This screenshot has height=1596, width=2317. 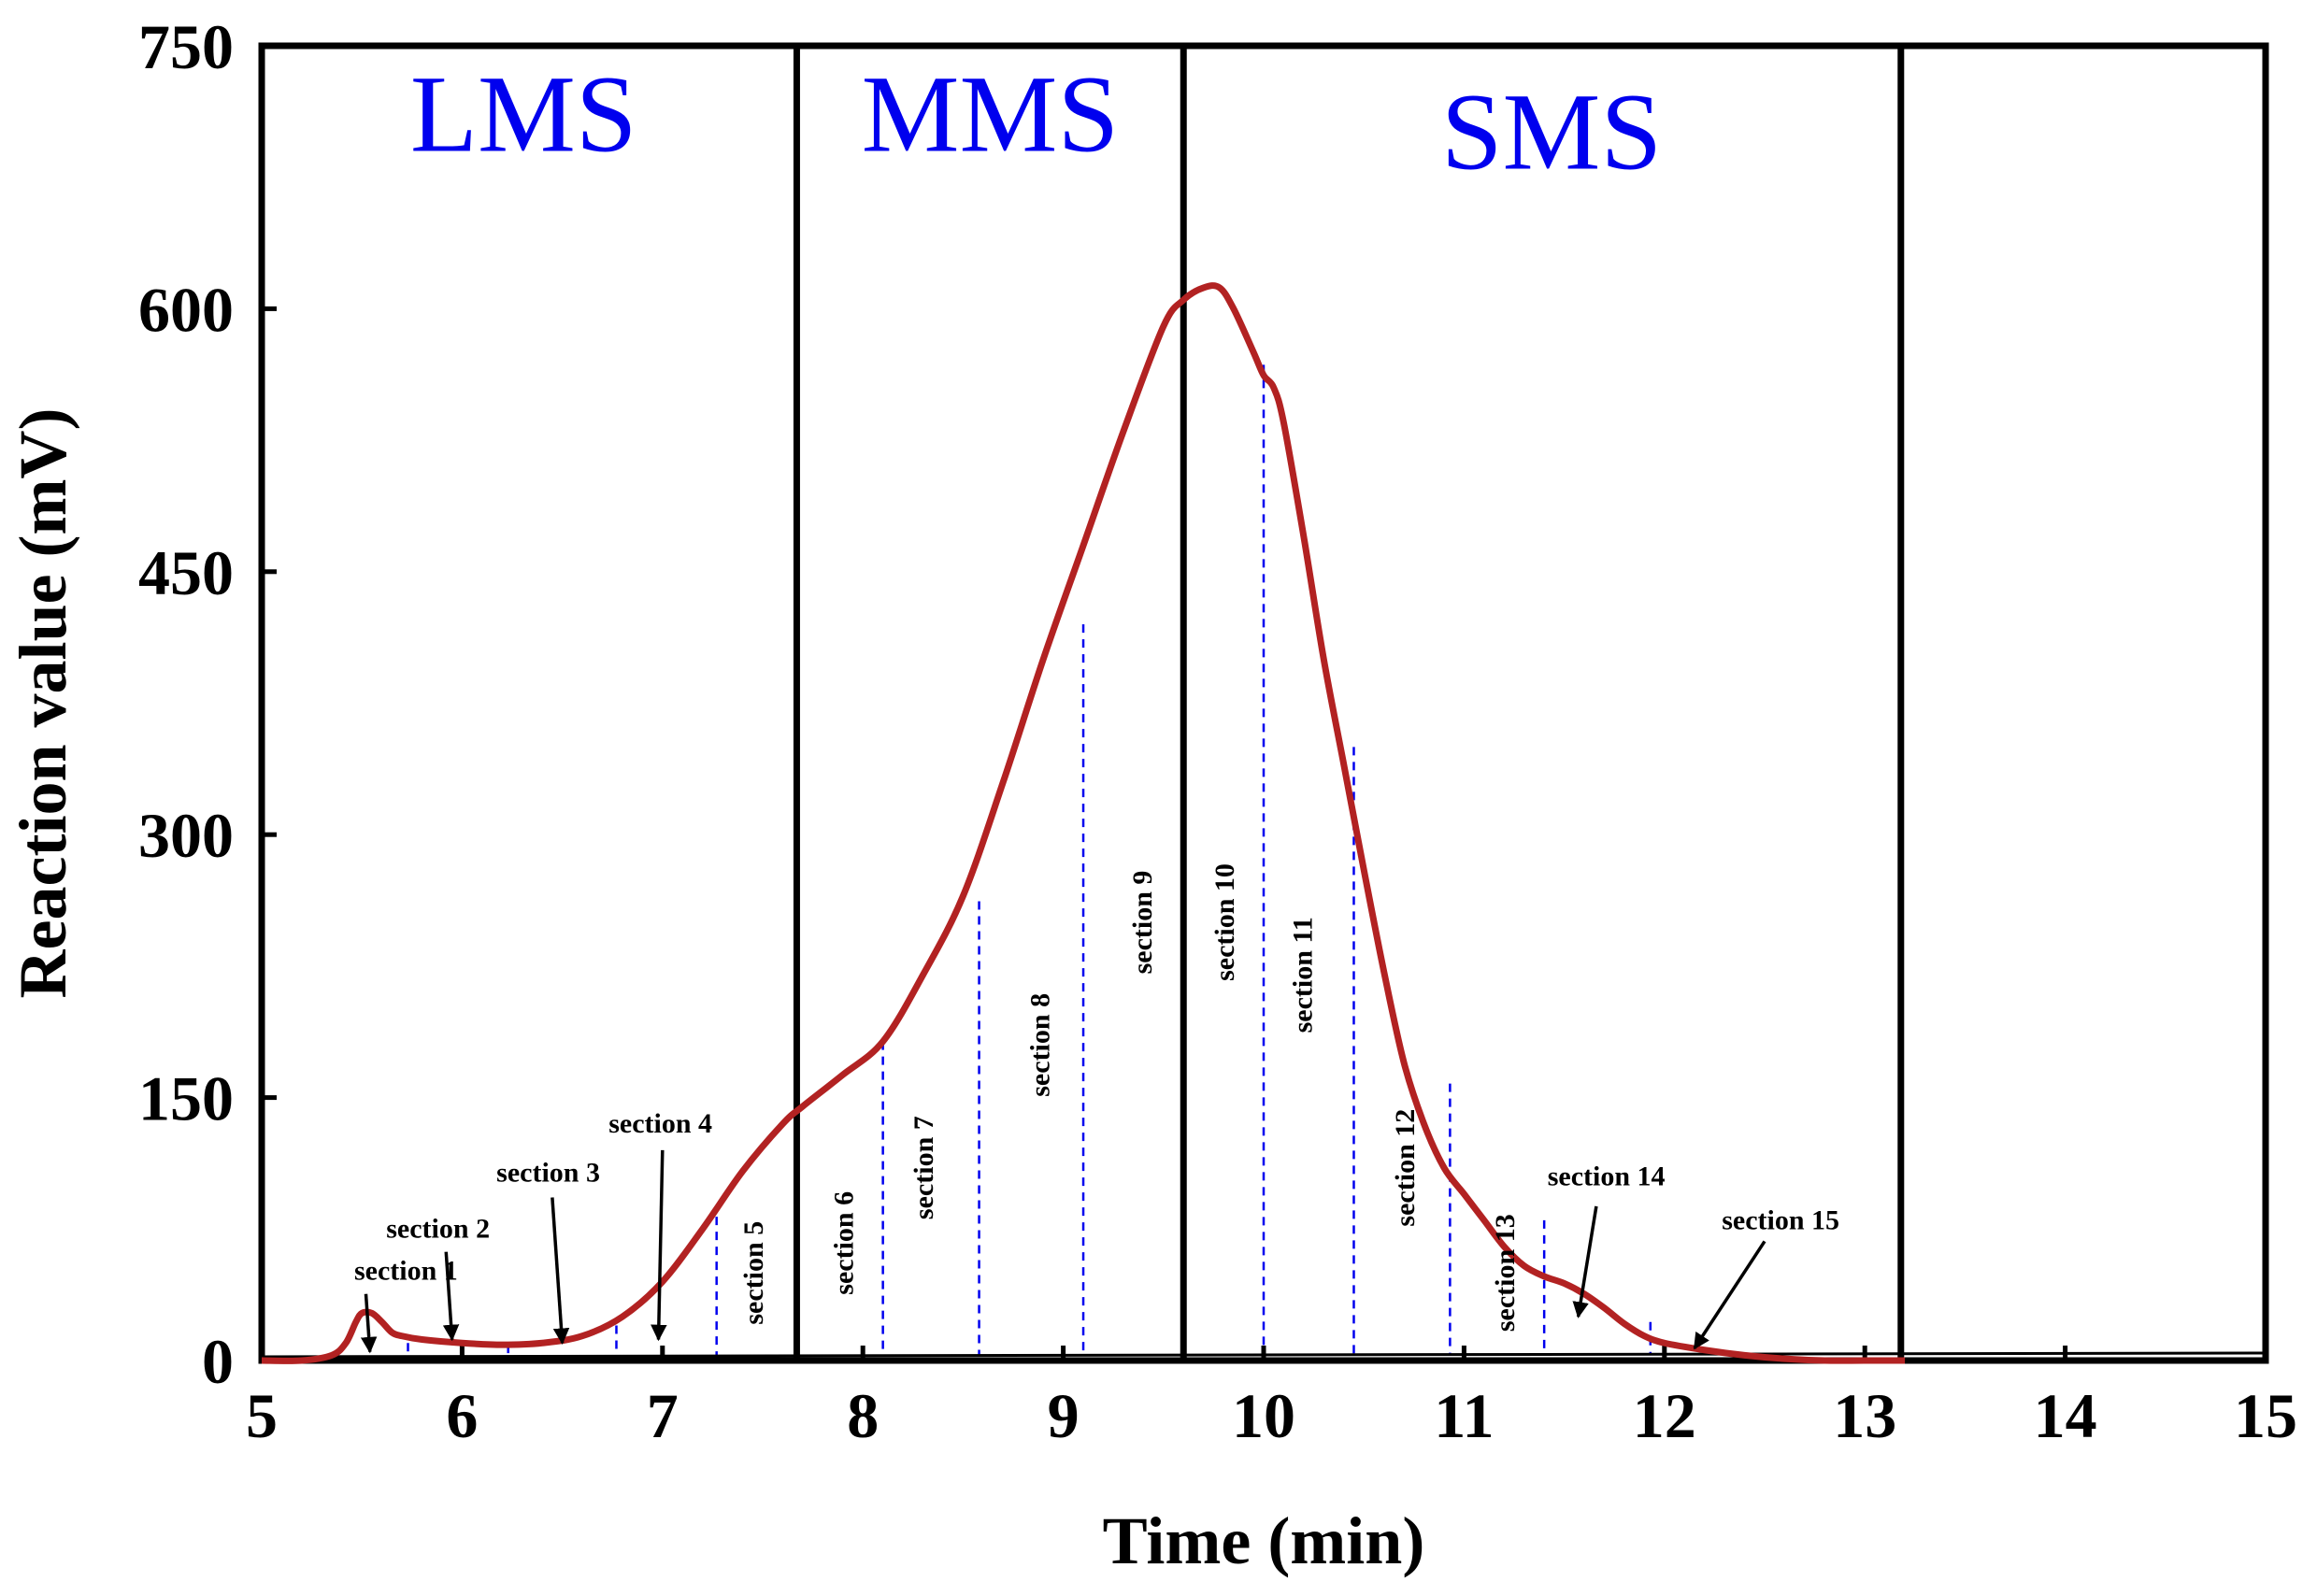 I want to click on y-tick-label: 0, so click(x=218, y=1361).